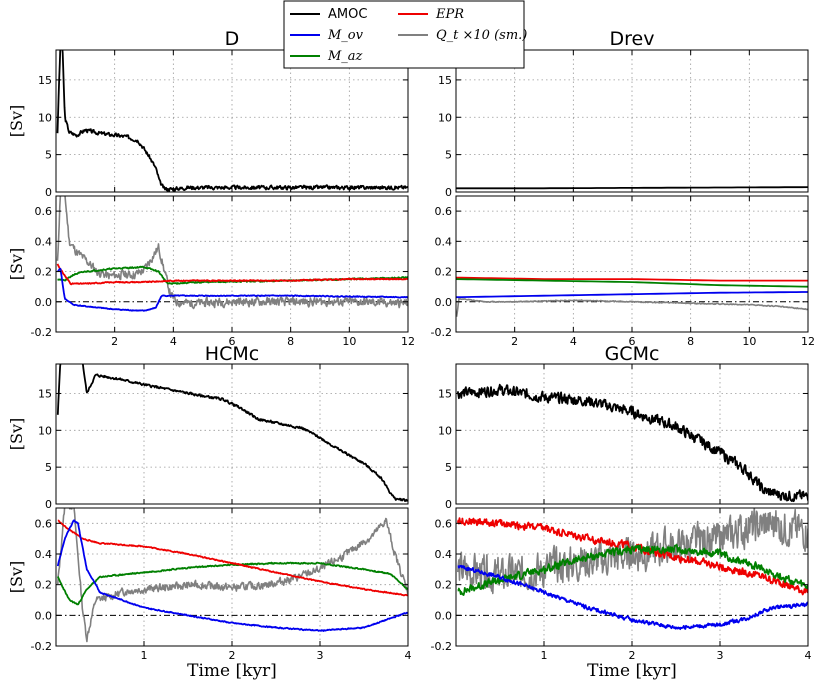 The image size is (830, 692). I want to click on legend-entry-amoc: AMOC, so click(328, 14).